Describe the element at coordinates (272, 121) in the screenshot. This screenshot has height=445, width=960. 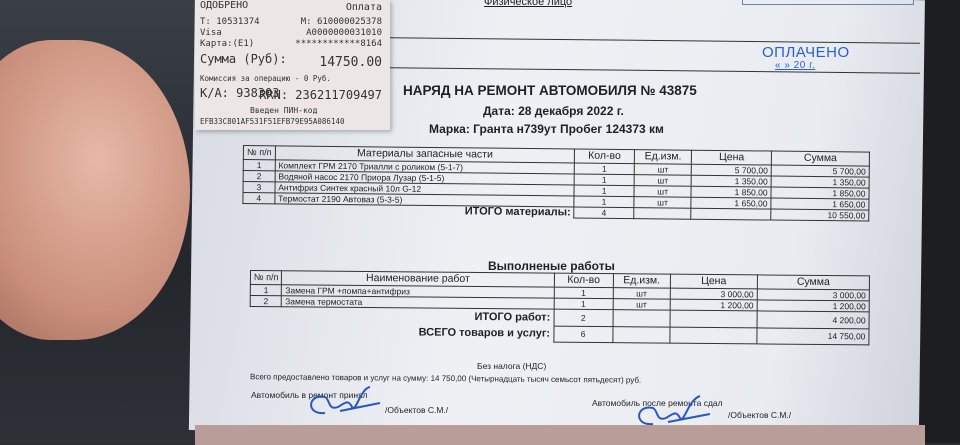
I see `receipt-hash: EFB33C801AF531F51EFB79E95A086140` at that location.